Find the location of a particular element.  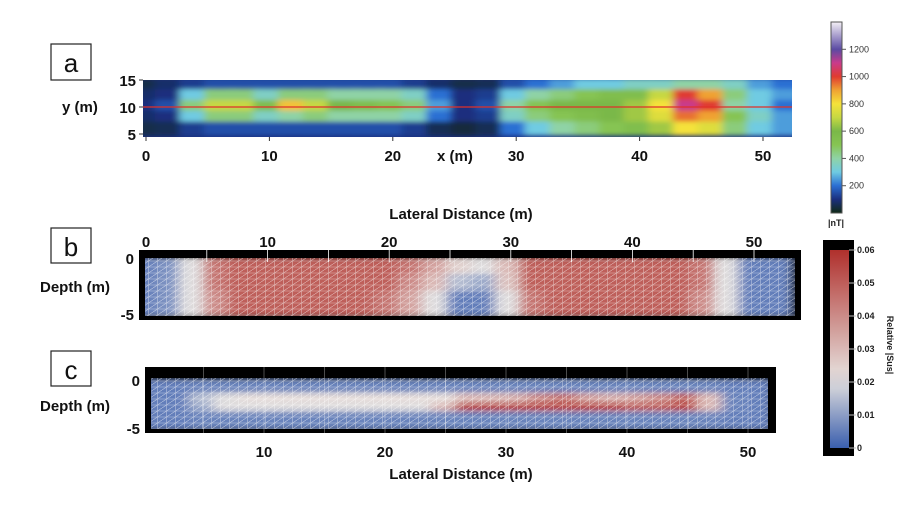

axis-c: 10 20 30 40 50 0 -5 is located at coordinates (441, 414).